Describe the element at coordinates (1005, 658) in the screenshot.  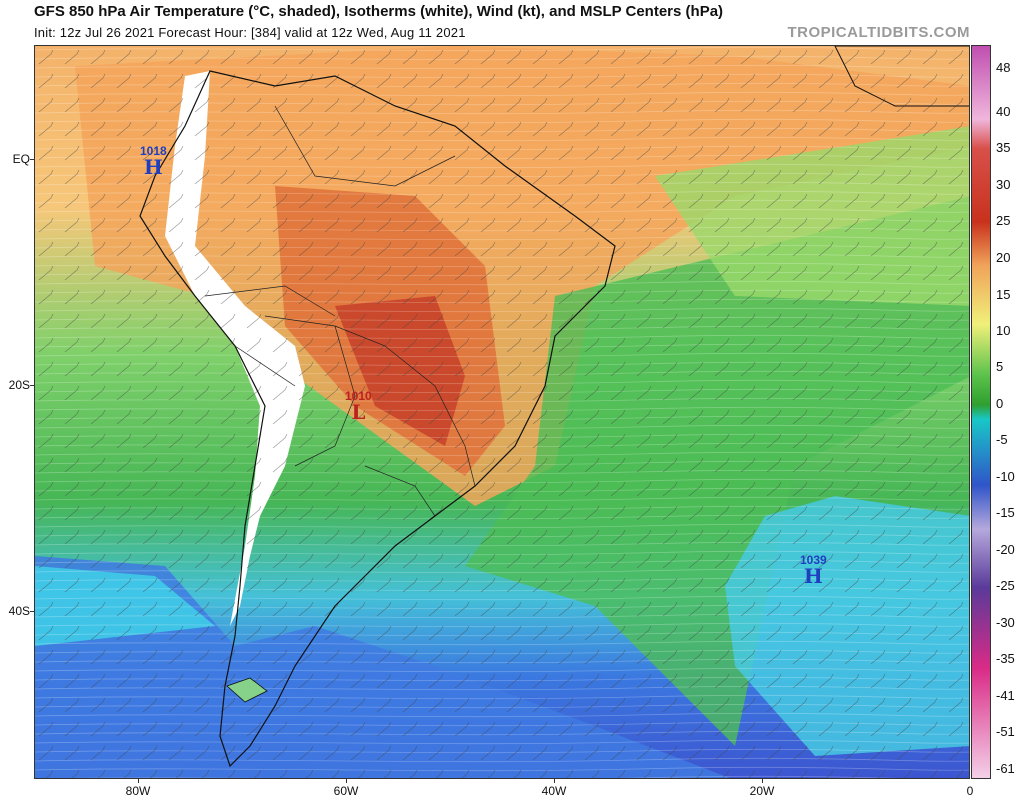
I see `colorbar-label: -35` at that location.